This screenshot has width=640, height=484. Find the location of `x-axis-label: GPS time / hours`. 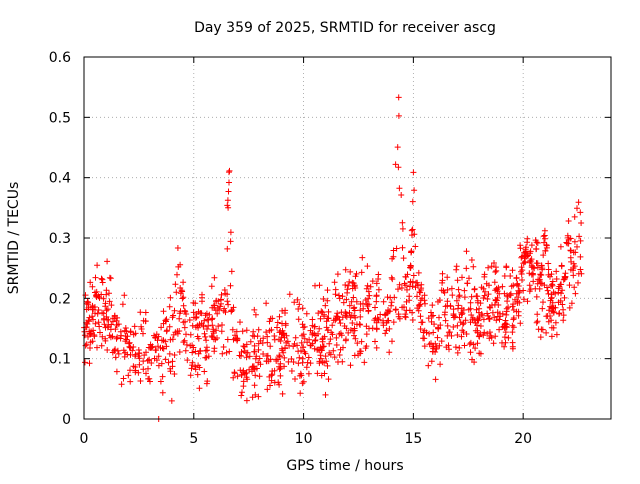

x-axis-label: GPS time / hours is located at coordinates (344, 466).